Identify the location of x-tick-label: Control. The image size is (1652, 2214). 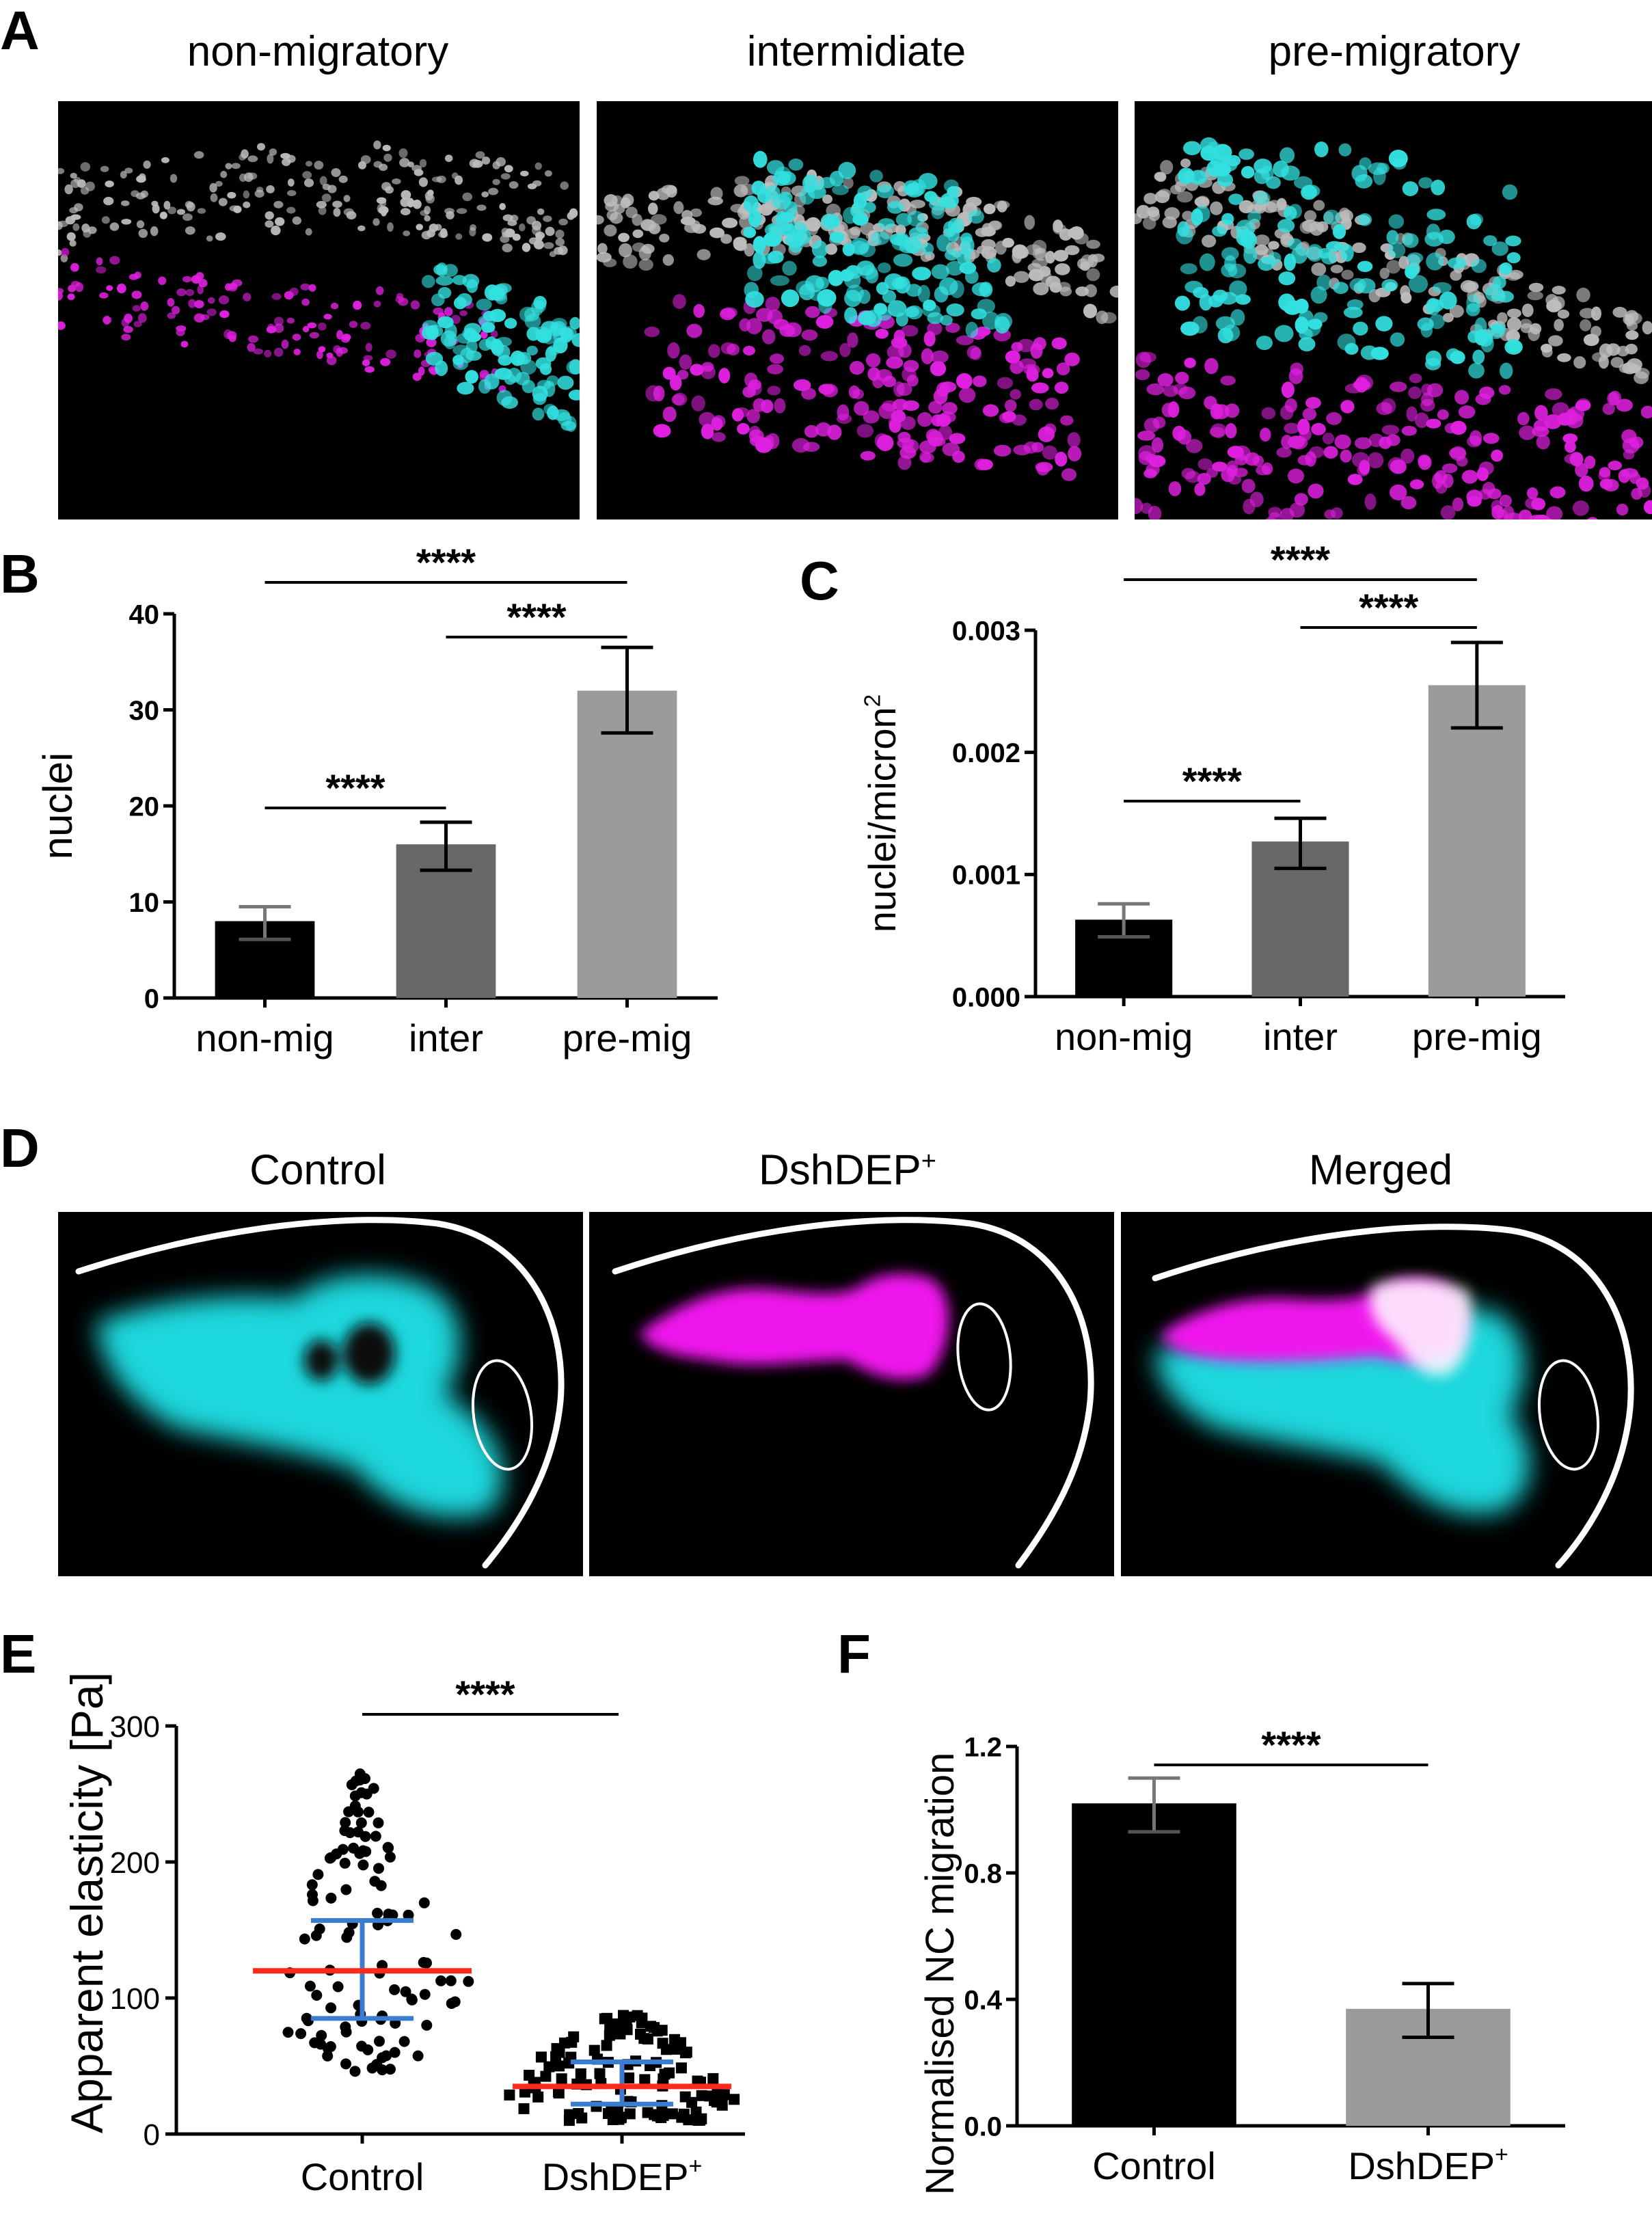
(362, 2176).